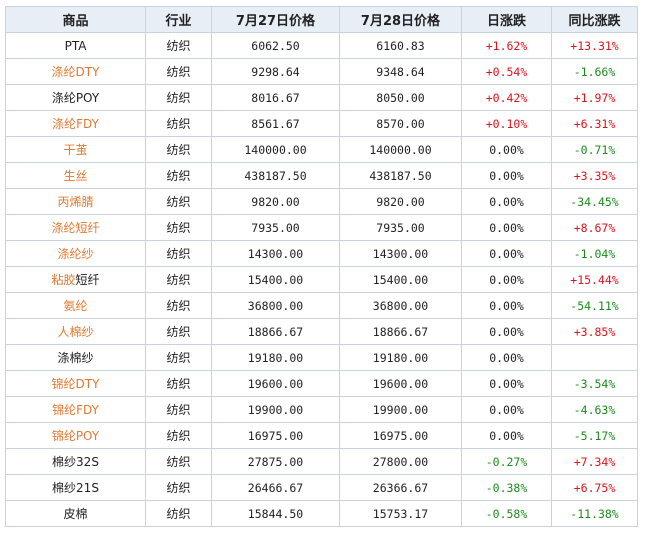 The image size is (646, 542). I want to click on yoy-change-cell: +6.31%, so click(594, 123).